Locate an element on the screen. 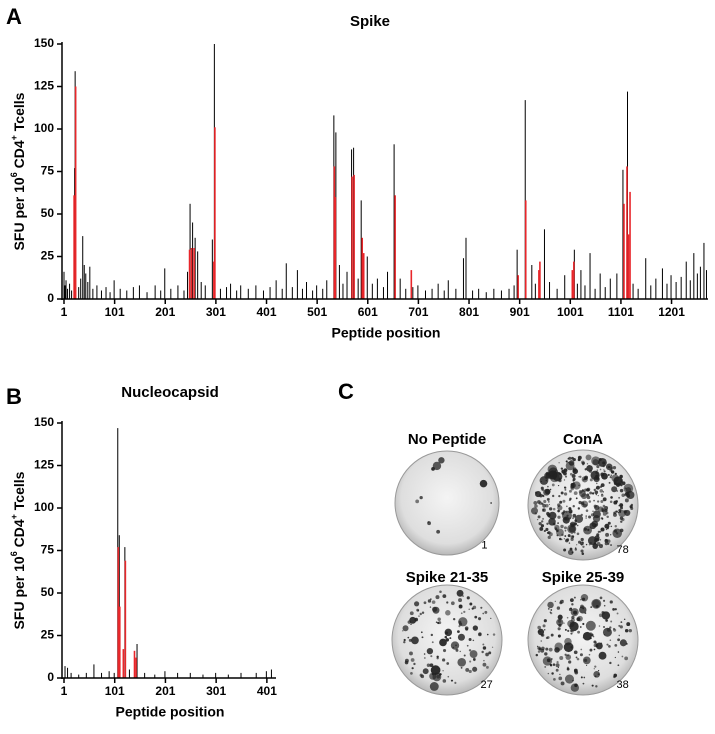 The image size is (715, 734). y-axis-label: SFU per 106 CD4+ Tcells is located at coordinates (17, 550).